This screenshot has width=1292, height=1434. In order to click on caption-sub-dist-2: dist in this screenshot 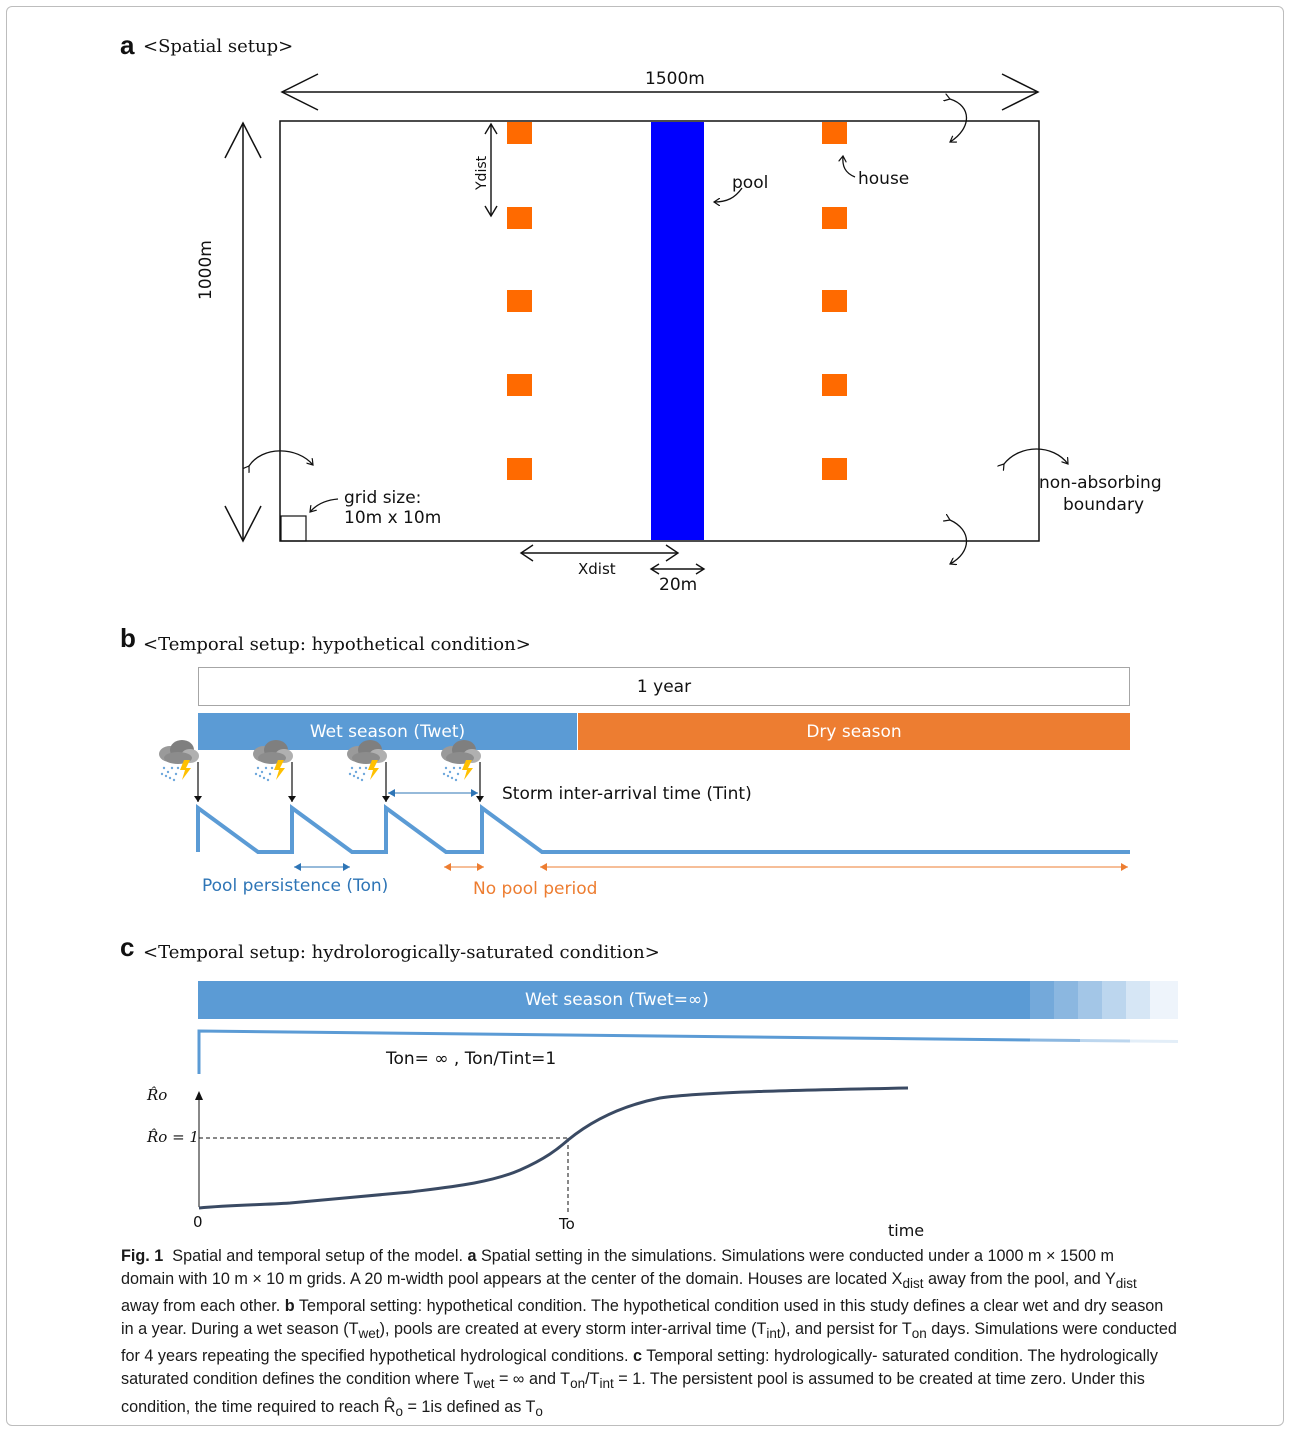, I will do `click(1126, 1284)`.